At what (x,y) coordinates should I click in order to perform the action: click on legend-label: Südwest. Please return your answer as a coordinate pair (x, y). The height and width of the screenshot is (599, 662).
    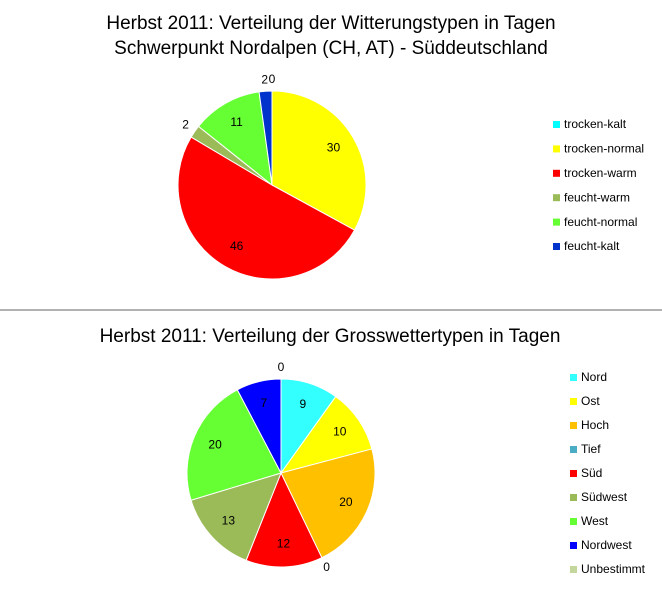
    Looking at the image, I should click on (604, 497).